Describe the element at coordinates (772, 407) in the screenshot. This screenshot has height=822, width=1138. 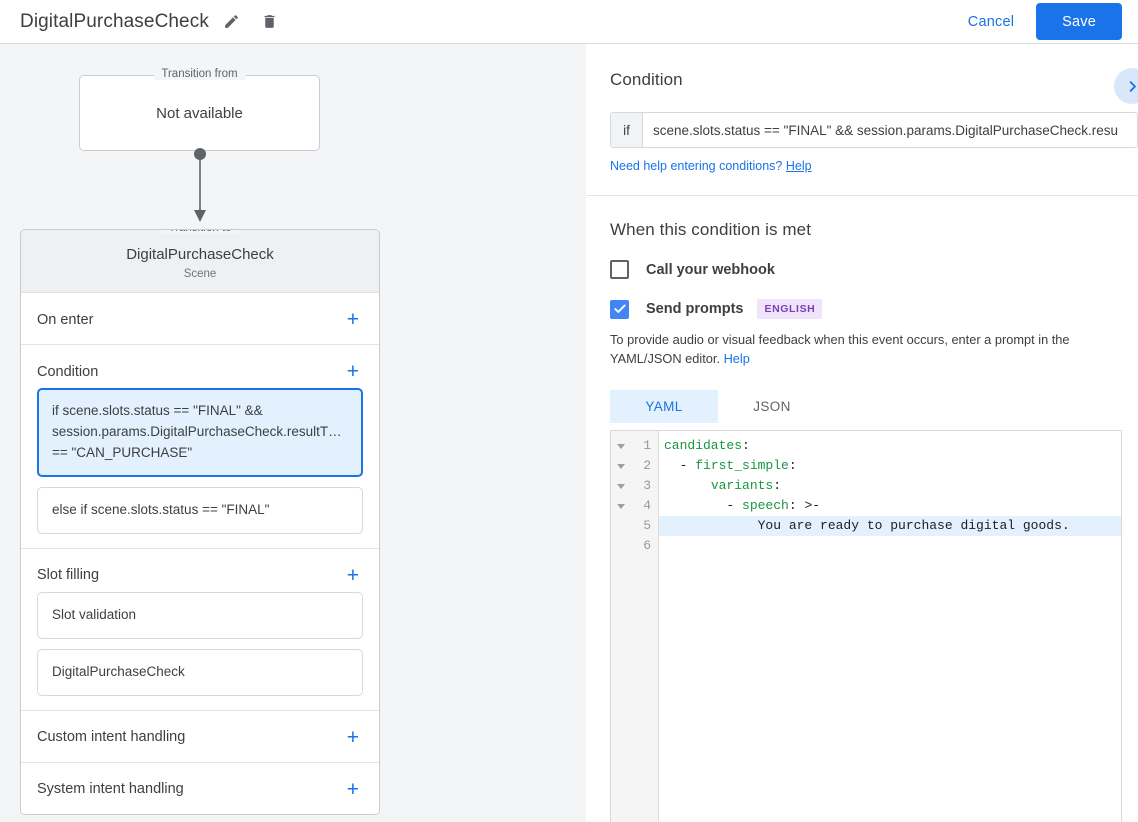
I see `tab-json: JSON` at that location.